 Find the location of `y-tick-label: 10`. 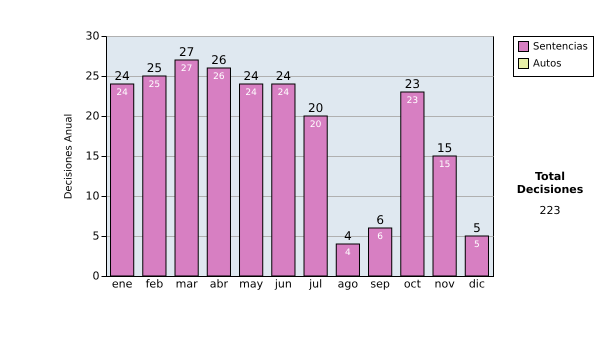

y-tick-label: 10 is located at coordinates (93, 196).